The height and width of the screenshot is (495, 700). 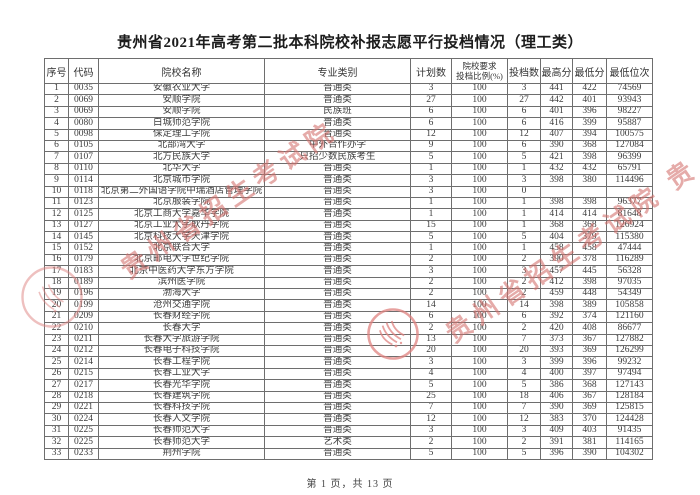 I want to click on cell-code: 0233, so click(x=83, y=453).